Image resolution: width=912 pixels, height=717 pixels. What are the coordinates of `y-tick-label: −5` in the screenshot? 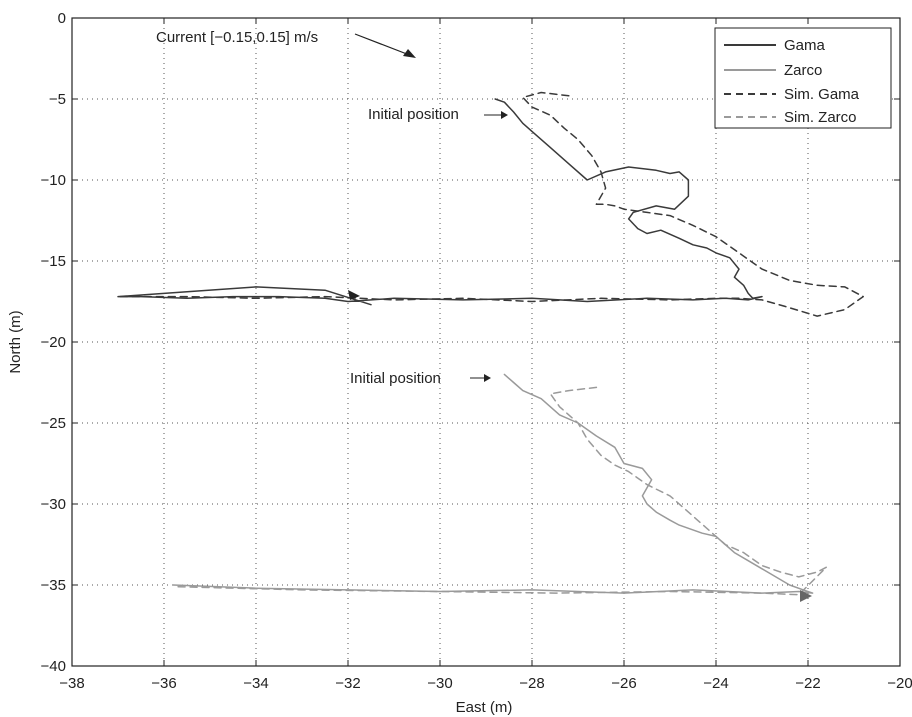 It's located at (57, 99).